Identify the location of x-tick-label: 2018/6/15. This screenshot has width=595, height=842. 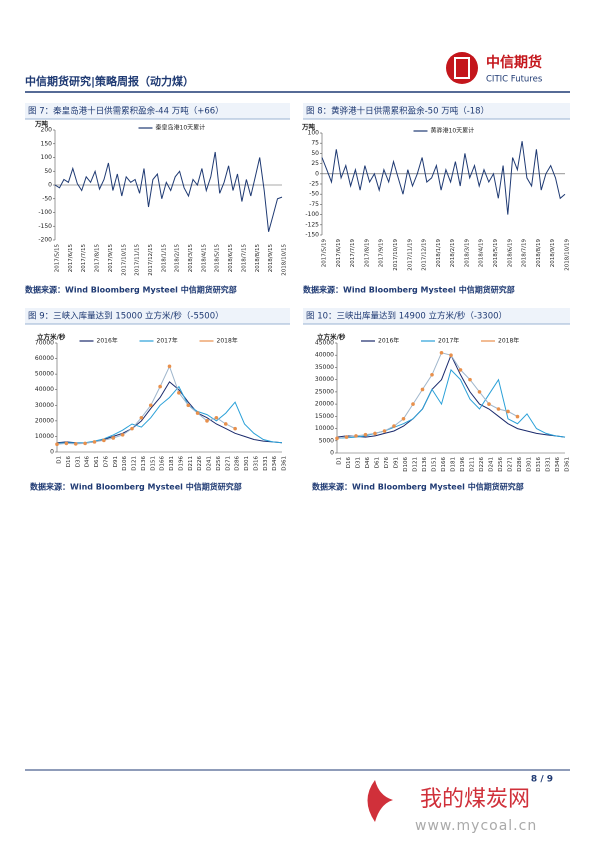
(231, 258).